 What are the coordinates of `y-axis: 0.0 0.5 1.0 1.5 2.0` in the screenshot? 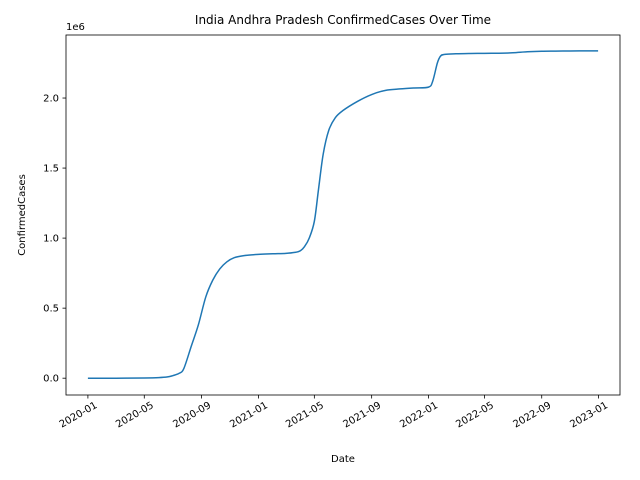 It's located at (54, 239).